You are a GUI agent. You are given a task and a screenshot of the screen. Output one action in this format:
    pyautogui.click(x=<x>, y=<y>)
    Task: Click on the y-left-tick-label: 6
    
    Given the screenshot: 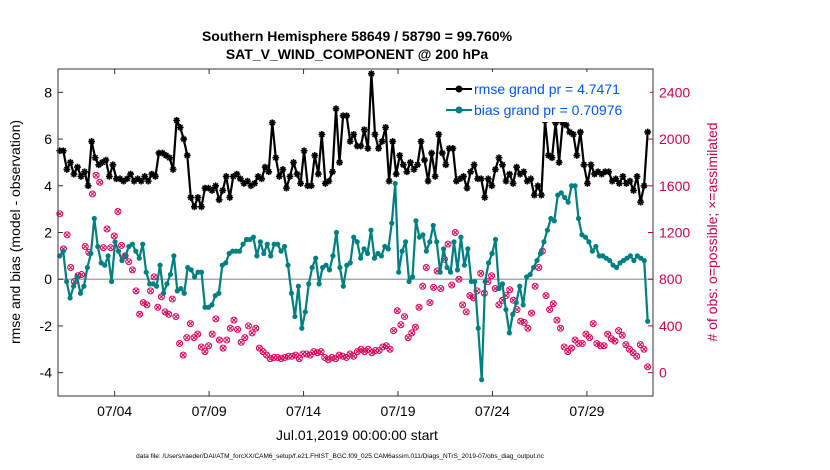 What is the action you would take?
    pyautogui.click(x=48, y=139)
    